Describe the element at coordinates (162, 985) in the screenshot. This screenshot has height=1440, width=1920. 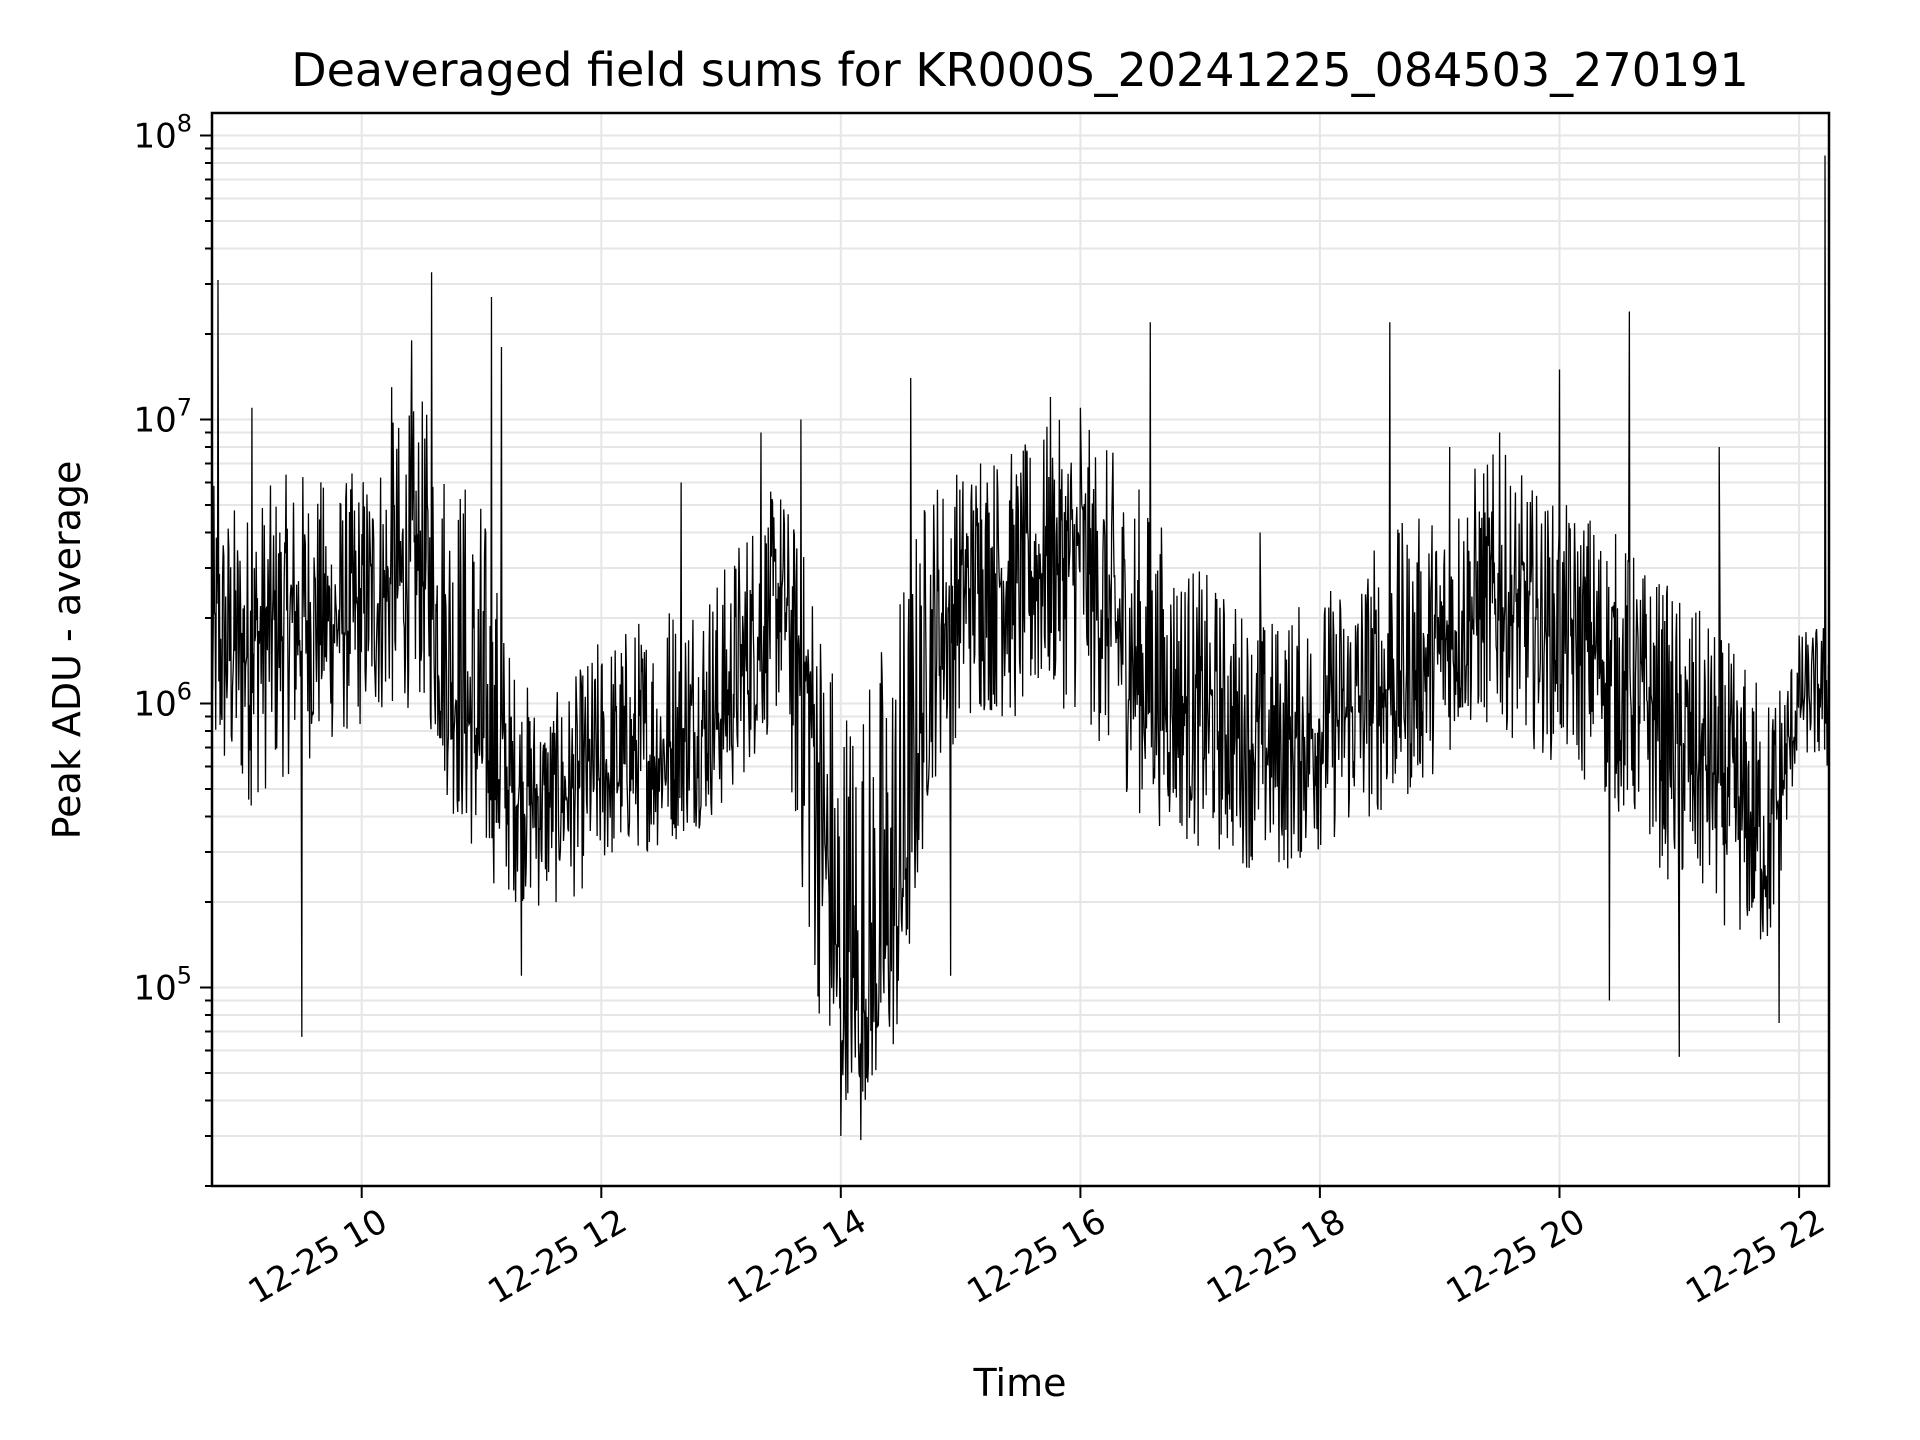
I see `y-tick-label: 10⁵` at that location.